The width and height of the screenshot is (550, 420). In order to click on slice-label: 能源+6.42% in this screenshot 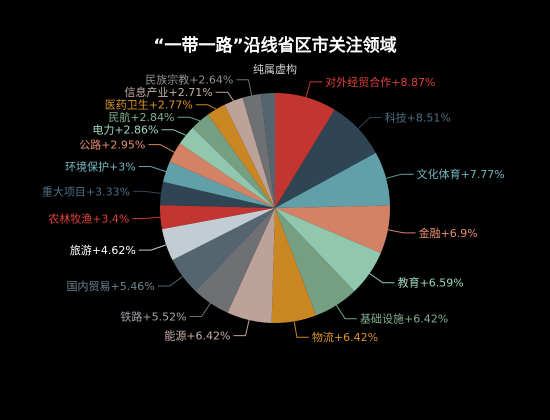, I will do `click(197, 336)`.